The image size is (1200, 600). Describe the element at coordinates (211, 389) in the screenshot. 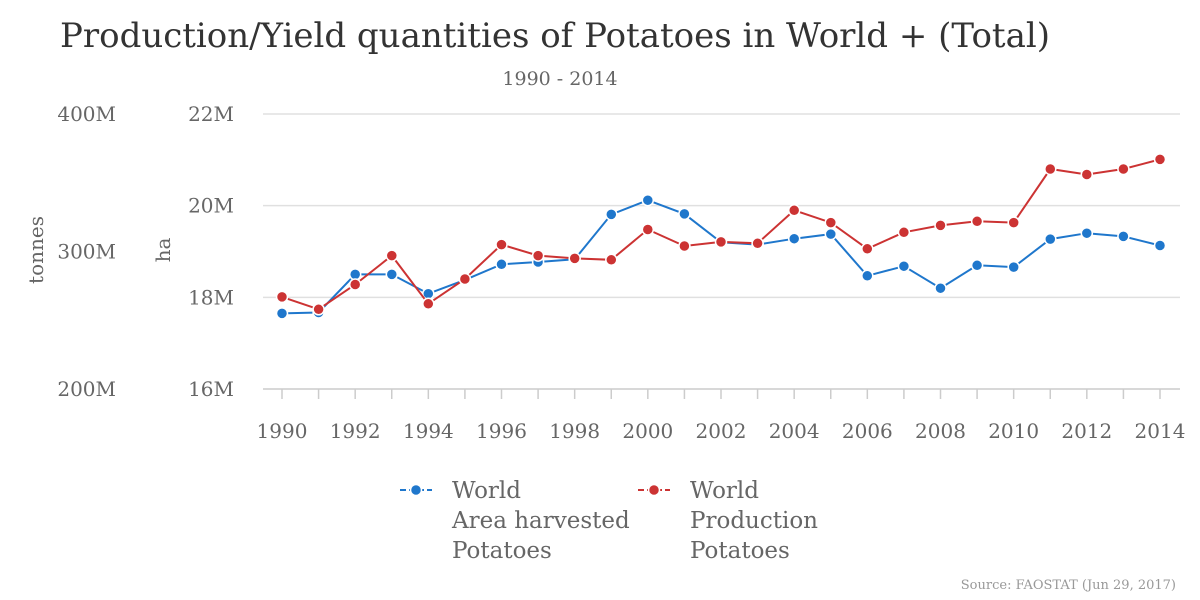

I see `ha-tick-label: 16M` at that location.